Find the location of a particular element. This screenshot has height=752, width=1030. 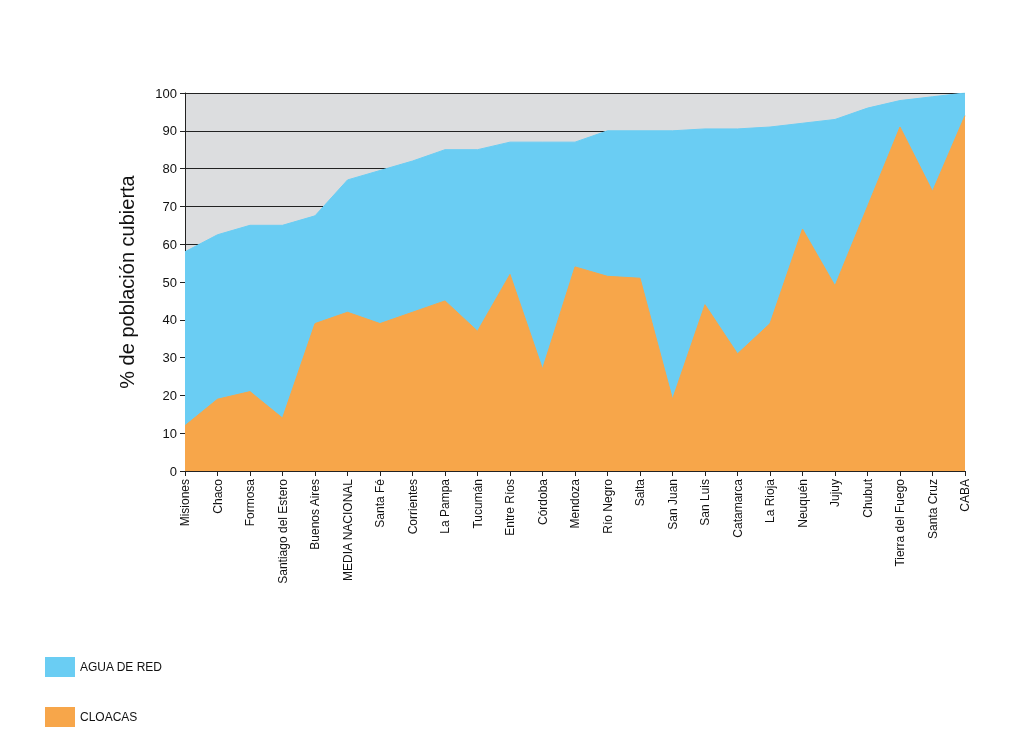

x-tick-label: Neuquén is located at coordinates (802, 503).